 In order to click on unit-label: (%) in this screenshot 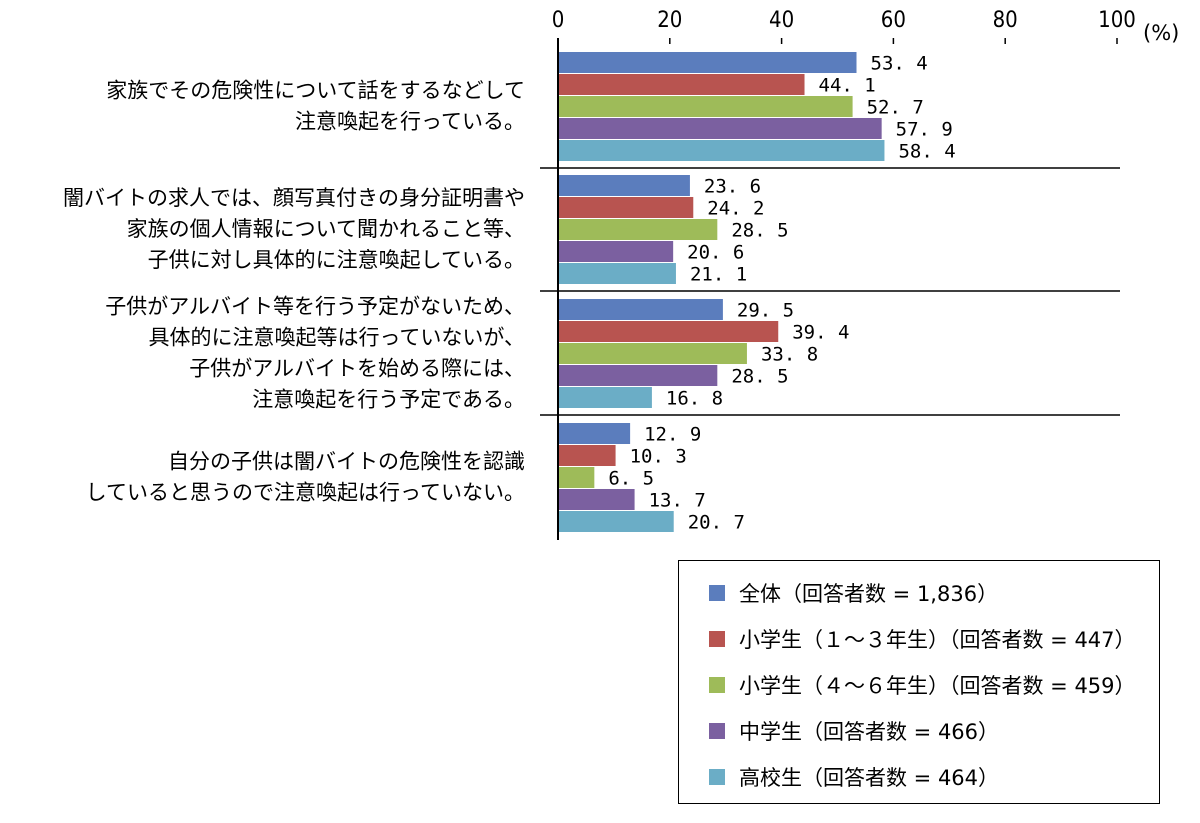, I will do `click(1161, 33)`.